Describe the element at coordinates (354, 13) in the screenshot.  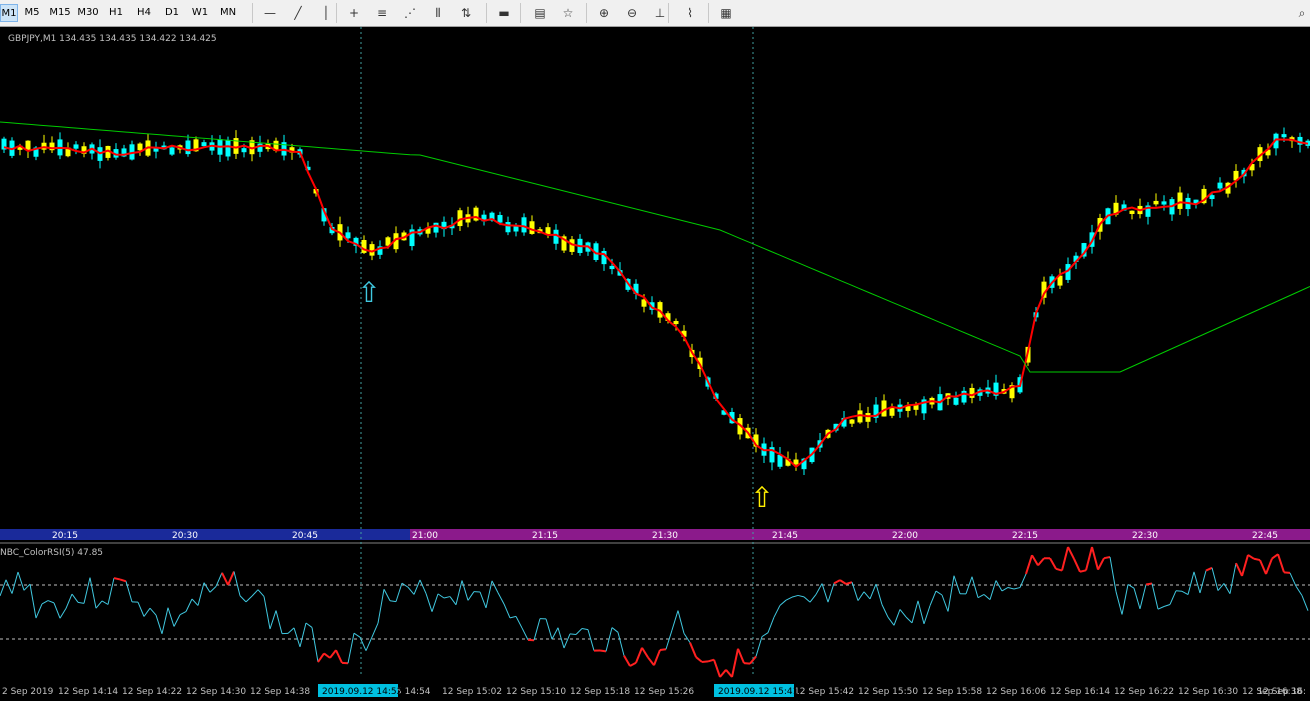
I see `crosshair-icon: +` at that location.